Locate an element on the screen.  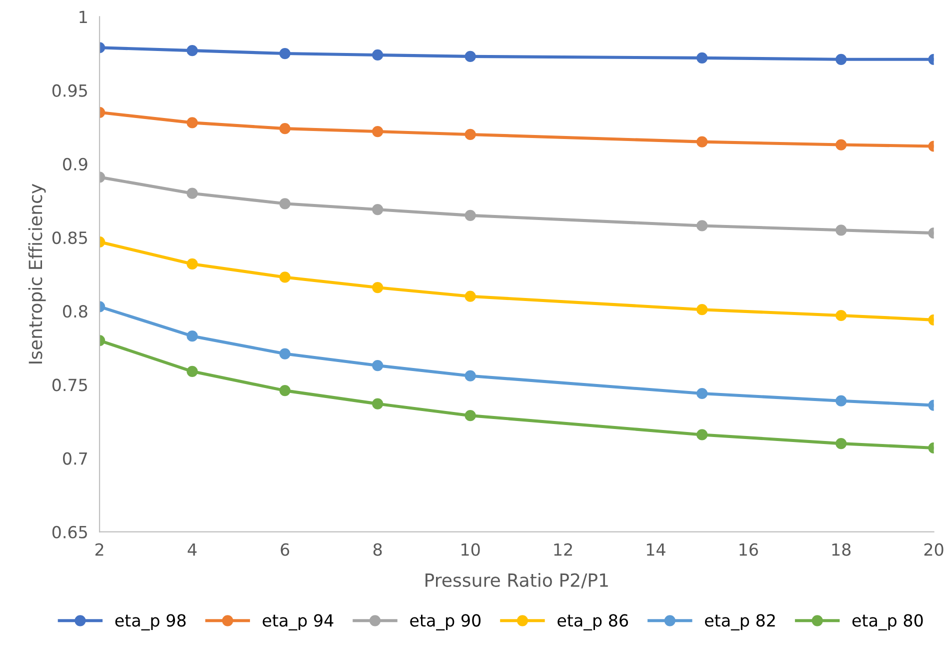
x-tick-label: 16 is located at coordinates (749, 549).